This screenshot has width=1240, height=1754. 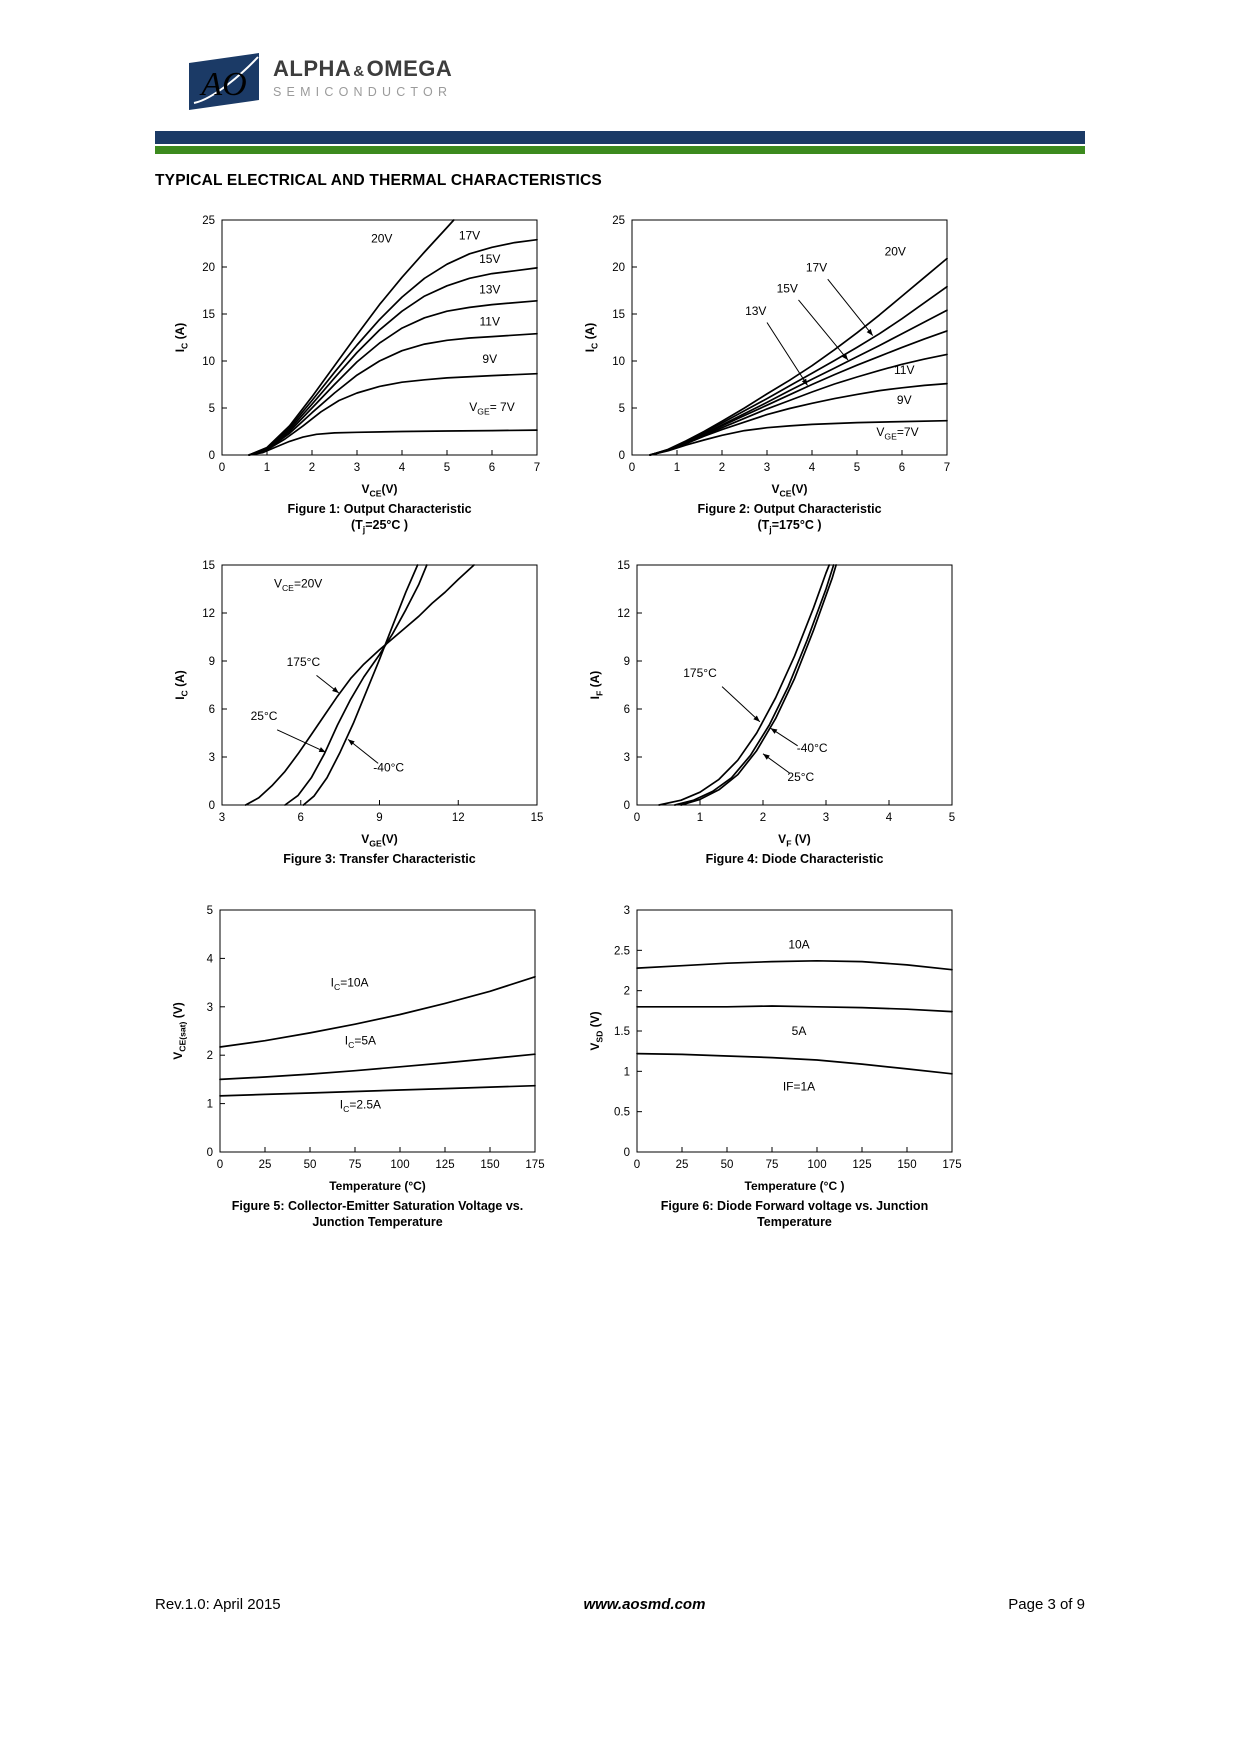 What do you see at coordinates (700, 673) in the screenshot?
I see `curve-label: 175°C` at bounding box center [700, 673].